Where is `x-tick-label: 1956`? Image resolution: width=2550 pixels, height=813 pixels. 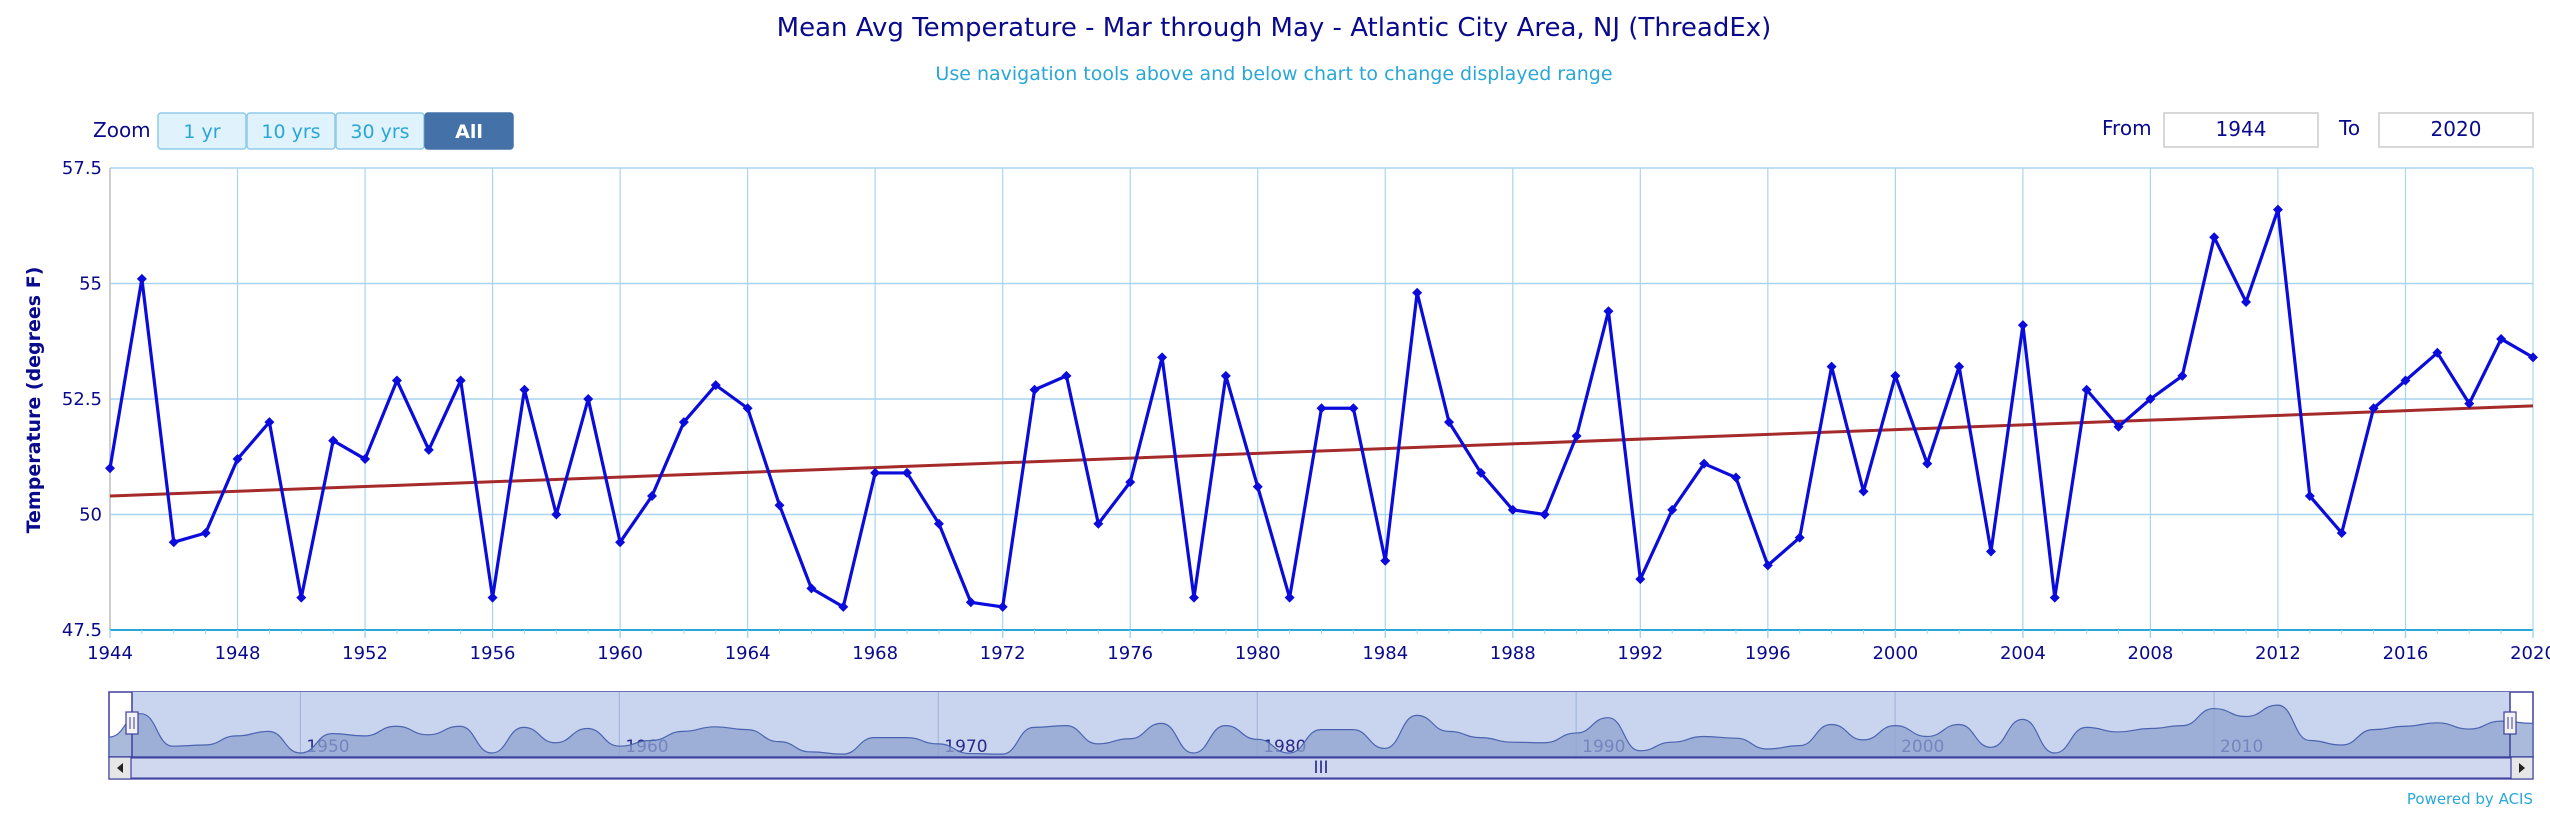
x-tick-label: 1956 is located at coordinates (493, 653).